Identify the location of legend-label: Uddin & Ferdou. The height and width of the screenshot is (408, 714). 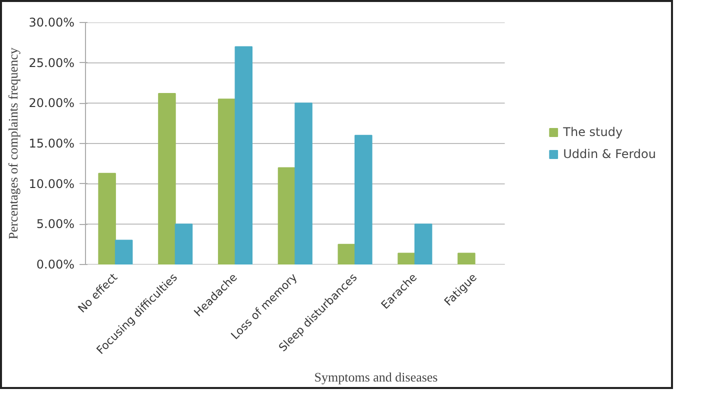
(609, 154).